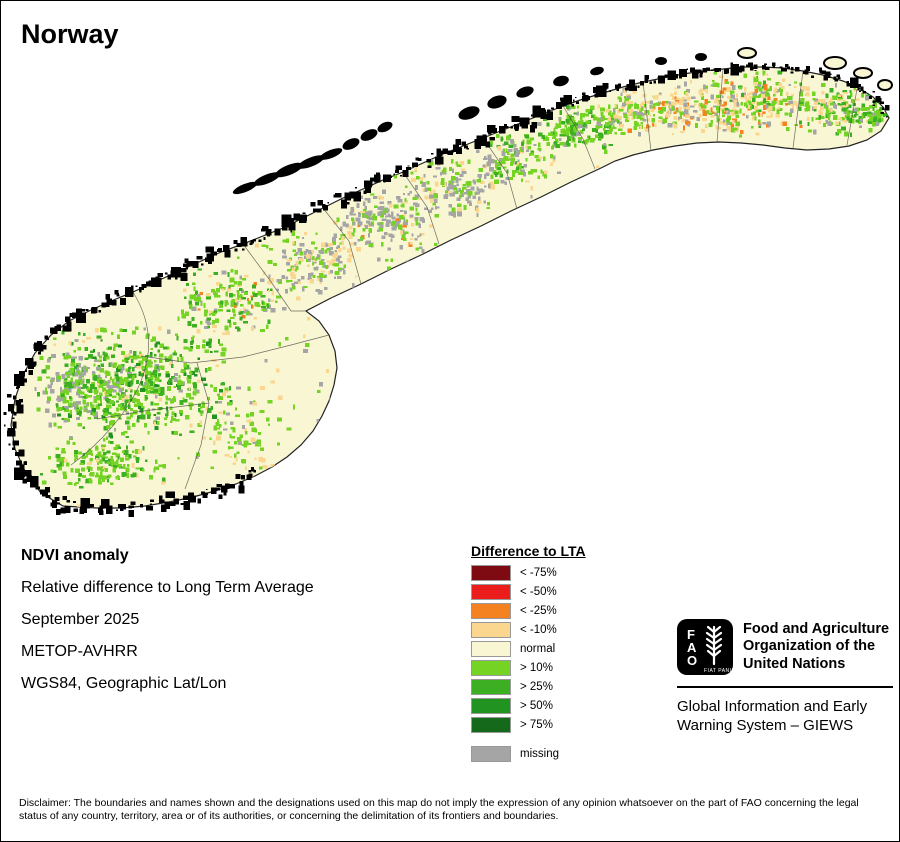 This screenshot has height=842, width=900. Describe the element at coordinates (718, 671) in the screenshot. I see `fao-motto: FIAT PANIS` at that location.